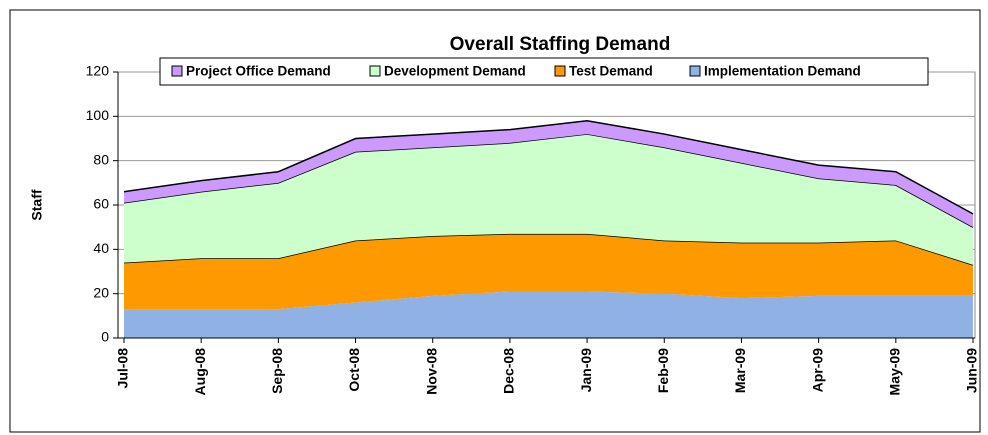  Describe the element at coordinates (431, 371) in the screenshot. I see `x-tick-label: Nov-08` at that location.